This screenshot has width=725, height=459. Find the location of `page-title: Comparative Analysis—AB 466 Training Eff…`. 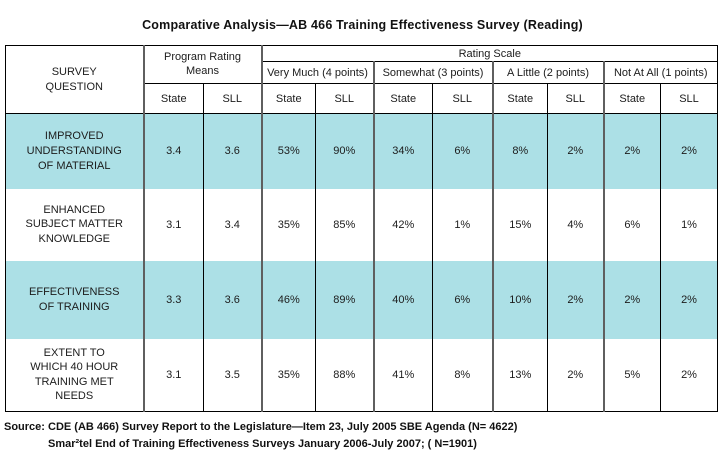

page-title: Comparative Analysis—AB 466 Training Eff… is located at coordinates (362, 25).